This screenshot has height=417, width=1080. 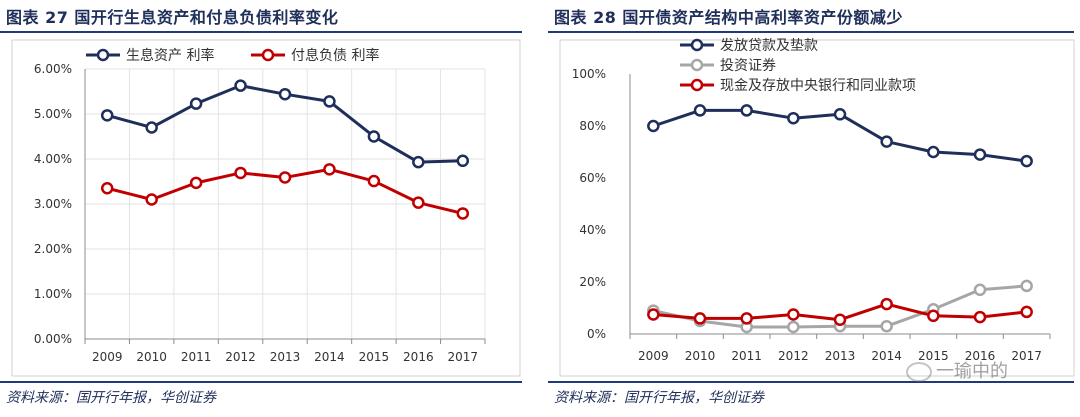 I want to click on watermark-text: 一瑜中的, so click(x=972, y=371).